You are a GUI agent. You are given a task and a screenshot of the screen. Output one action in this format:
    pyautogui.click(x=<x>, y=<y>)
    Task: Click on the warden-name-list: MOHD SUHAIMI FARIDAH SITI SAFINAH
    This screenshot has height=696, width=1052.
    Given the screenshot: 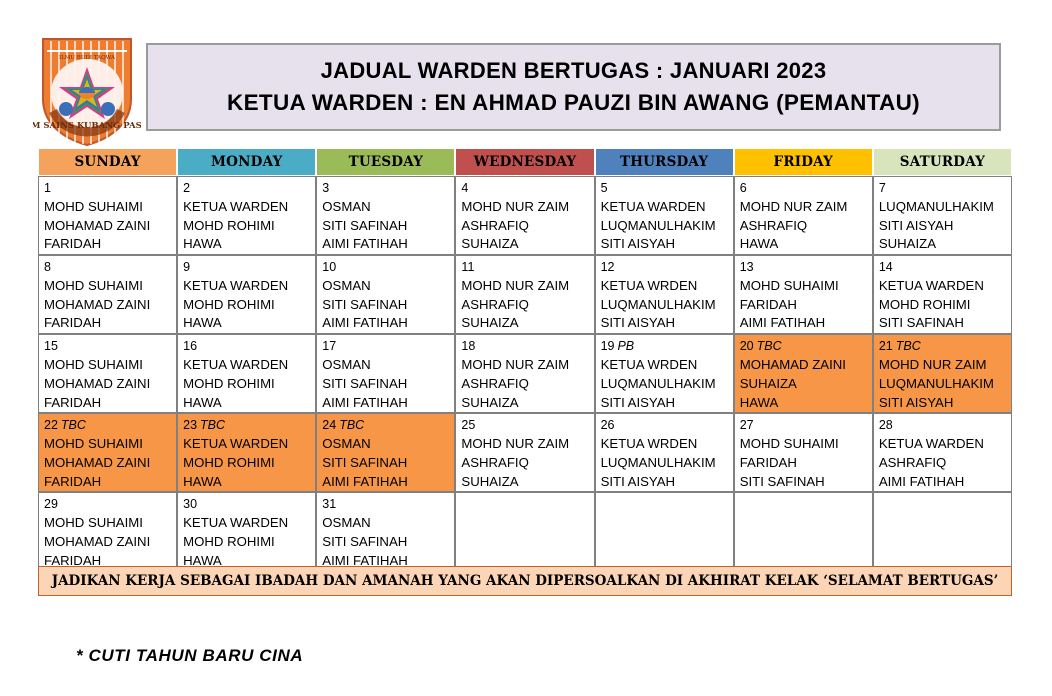 What is the action you would take?
    pyautogui.click(x=806, y=463)
    